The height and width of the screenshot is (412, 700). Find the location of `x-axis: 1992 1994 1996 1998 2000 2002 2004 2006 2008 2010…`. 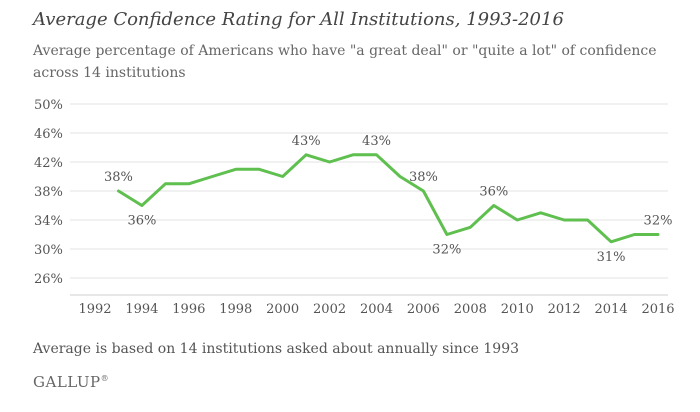

x-axis: 1992 1994 1996 1998 2000 2002 2004 2006 2008 2010… is located at coordinates (376, 309).